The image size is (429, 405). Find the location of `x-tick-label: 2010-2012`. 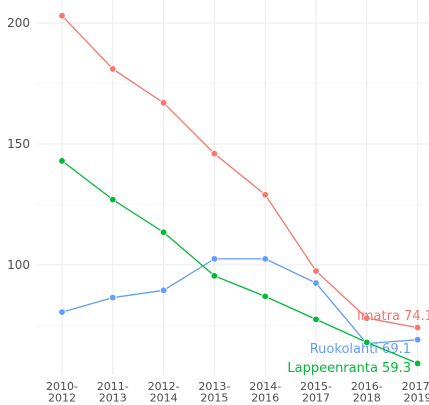

x-tick-label: 2010-2012 is located at coordinates (62, 392).